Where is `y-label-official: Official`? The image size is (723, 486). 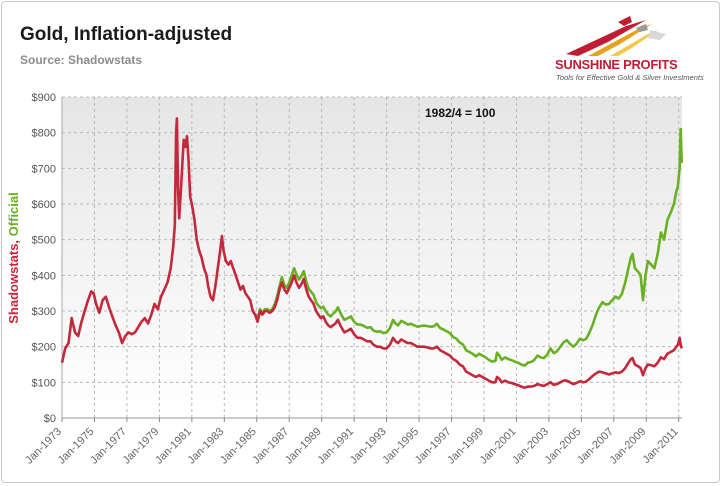
y-label-official: Official is located at coordinates (13, 214).